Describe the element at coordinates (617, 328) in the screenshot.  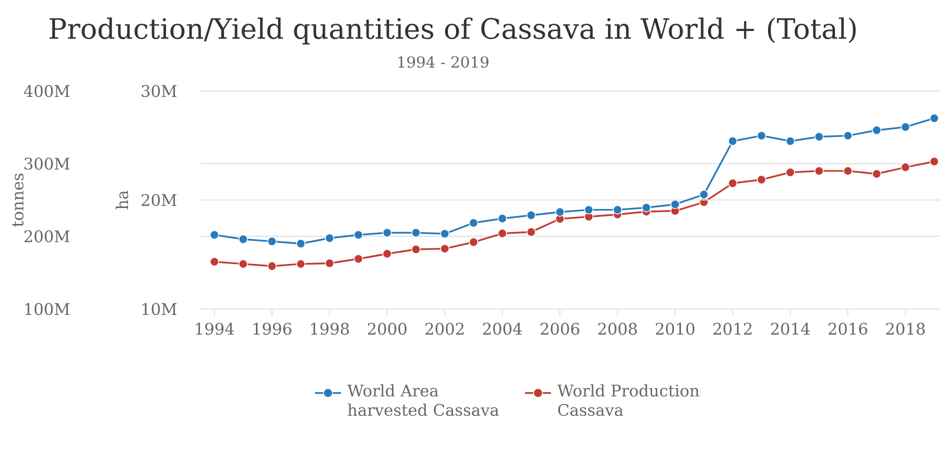
I see `x-tick-label: 2008` at that location.